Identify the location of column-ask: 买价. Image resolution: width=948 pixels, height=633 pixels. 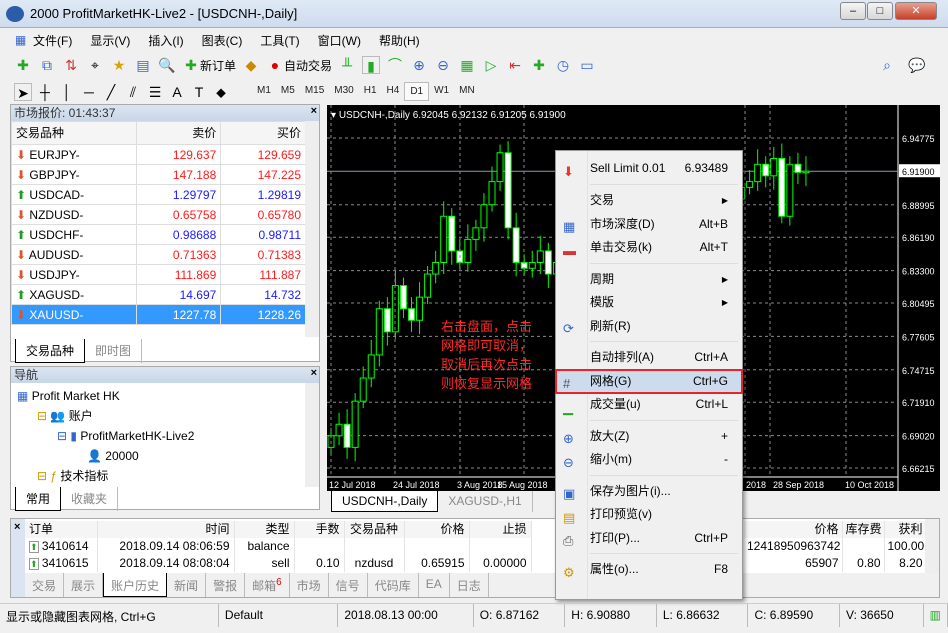
(263, 133).